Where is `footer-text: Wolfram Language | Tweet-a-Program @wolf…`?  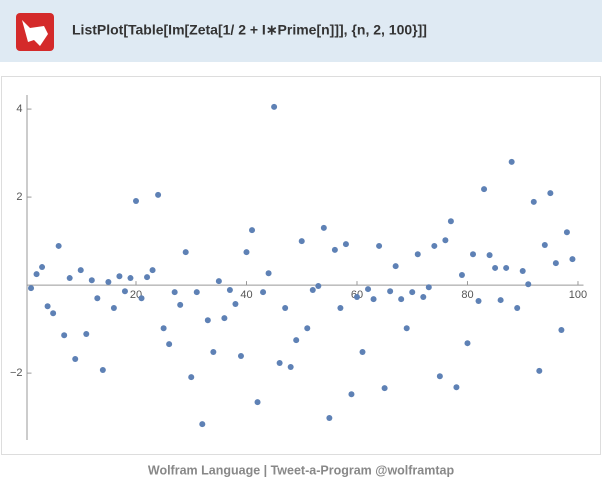 footer-text: Wolfram Language | Tweet-a-Program @wolf… is located at coordinates (301, 470).